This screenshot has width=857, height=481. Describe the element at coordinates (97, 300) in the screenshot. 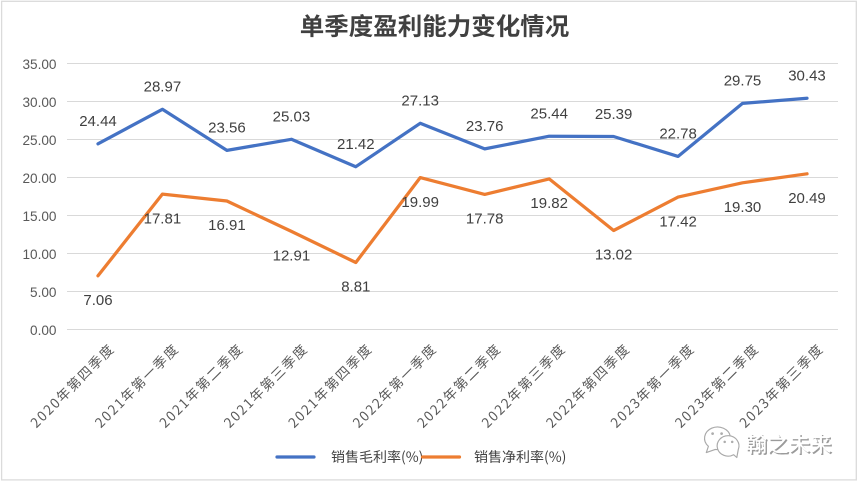

I see `svg-text: 7.06` at that location.